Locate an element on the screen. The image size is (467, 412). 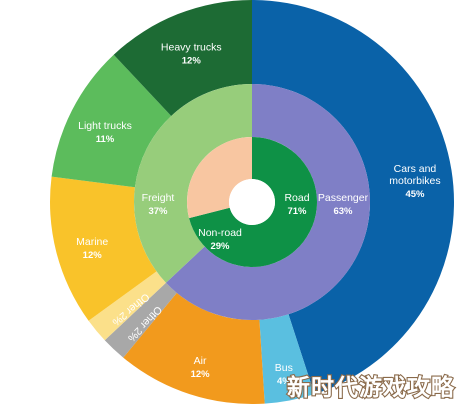
value-outer-0: 45% is located at coordinates (415, 194).